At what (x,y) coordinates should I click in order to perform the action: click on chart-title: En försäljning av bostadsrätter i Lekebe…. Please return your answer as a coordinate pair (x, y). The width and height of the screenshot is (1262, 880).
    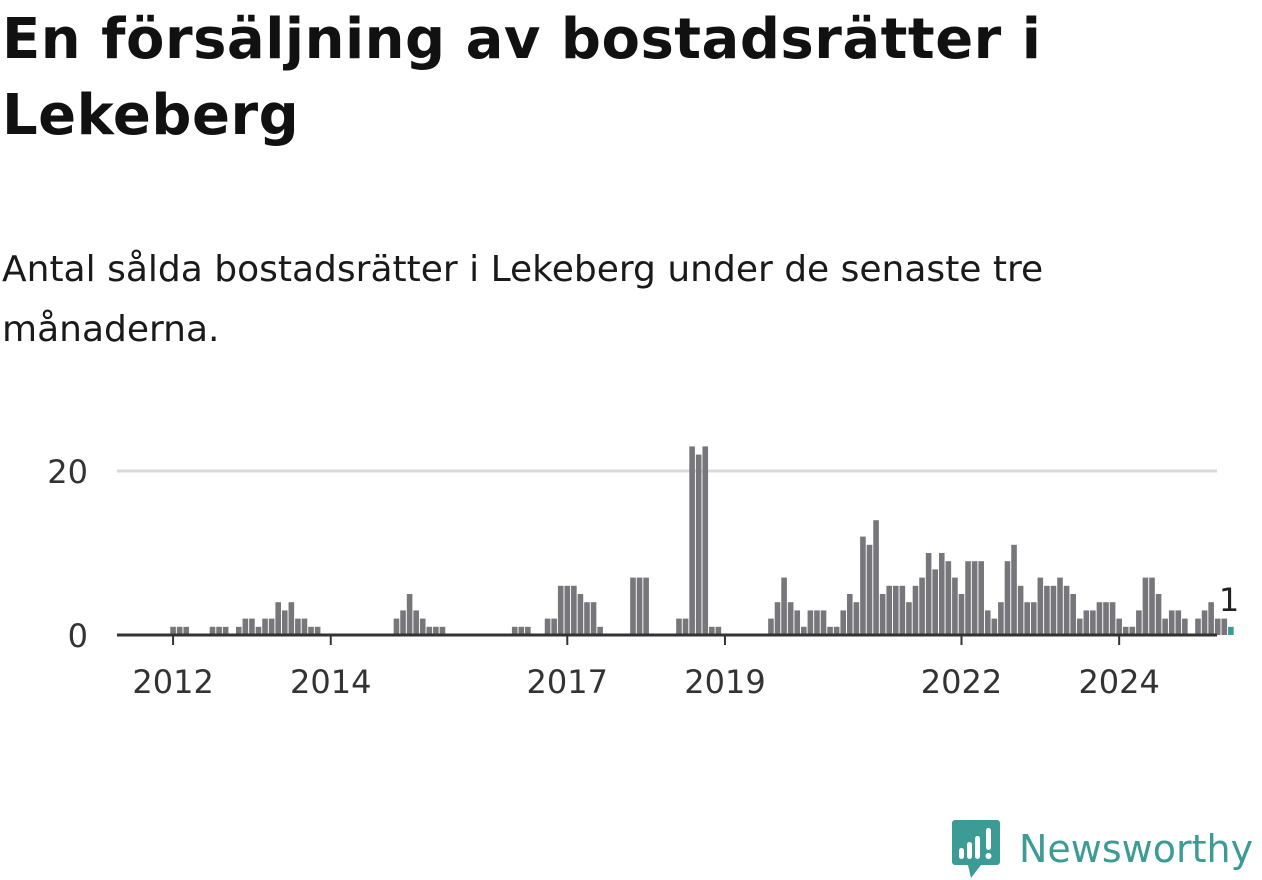
    Looking at the image, I should click on (522, 77).